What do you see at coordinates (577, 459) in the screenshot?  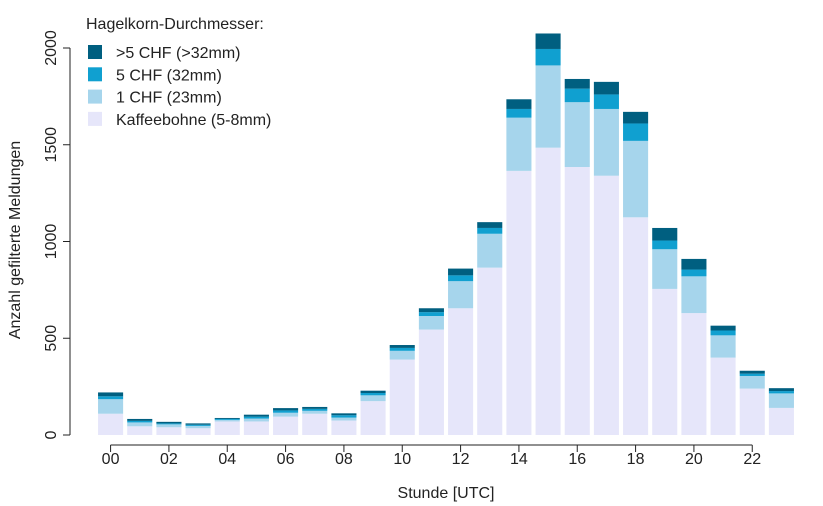 I see `x-tick-label: 16` at bounding box center [577, 459].